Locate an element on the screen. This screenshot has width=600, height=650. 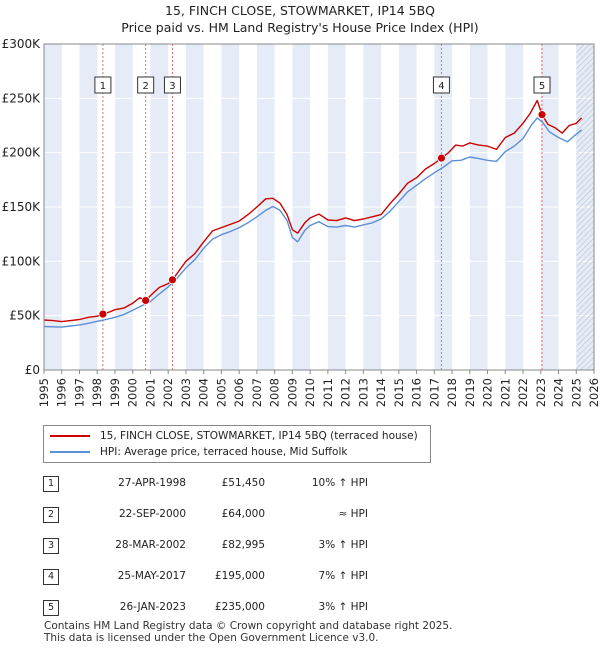
sale-number-label: 2 is located at coordinates (145, 86).